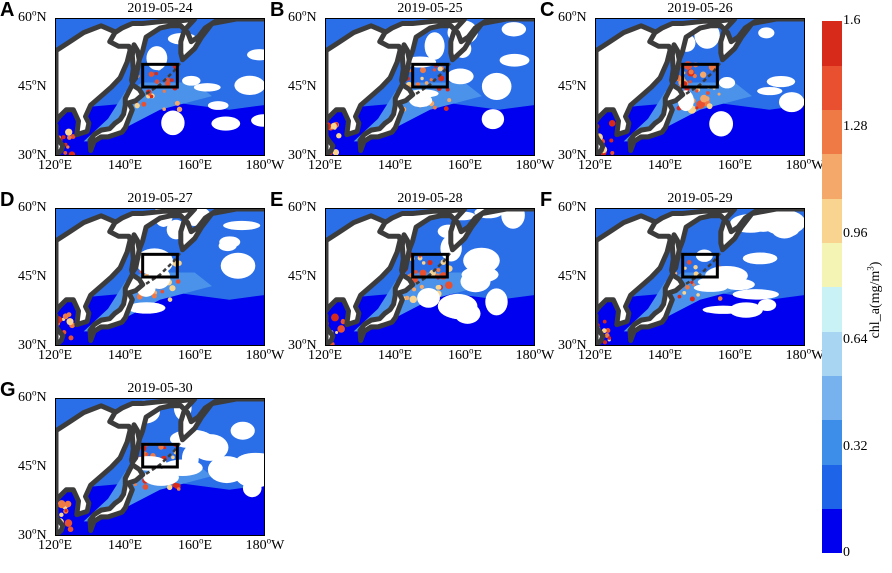  Describe the element at coordinates (8, 390) in the screenshot. I see `panel-letter: G` at that location.